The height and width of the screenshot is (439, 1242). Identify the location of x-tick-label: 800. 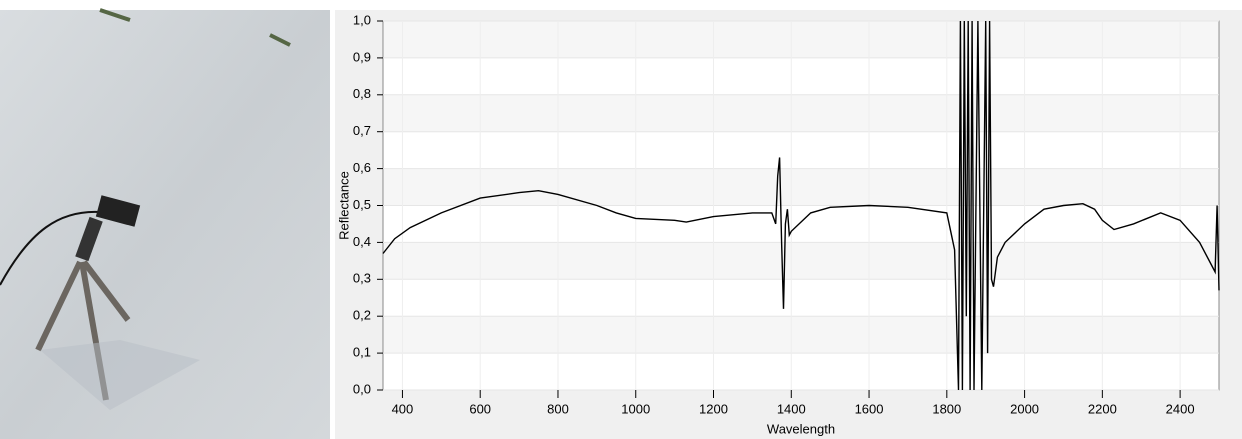
(558, 408).